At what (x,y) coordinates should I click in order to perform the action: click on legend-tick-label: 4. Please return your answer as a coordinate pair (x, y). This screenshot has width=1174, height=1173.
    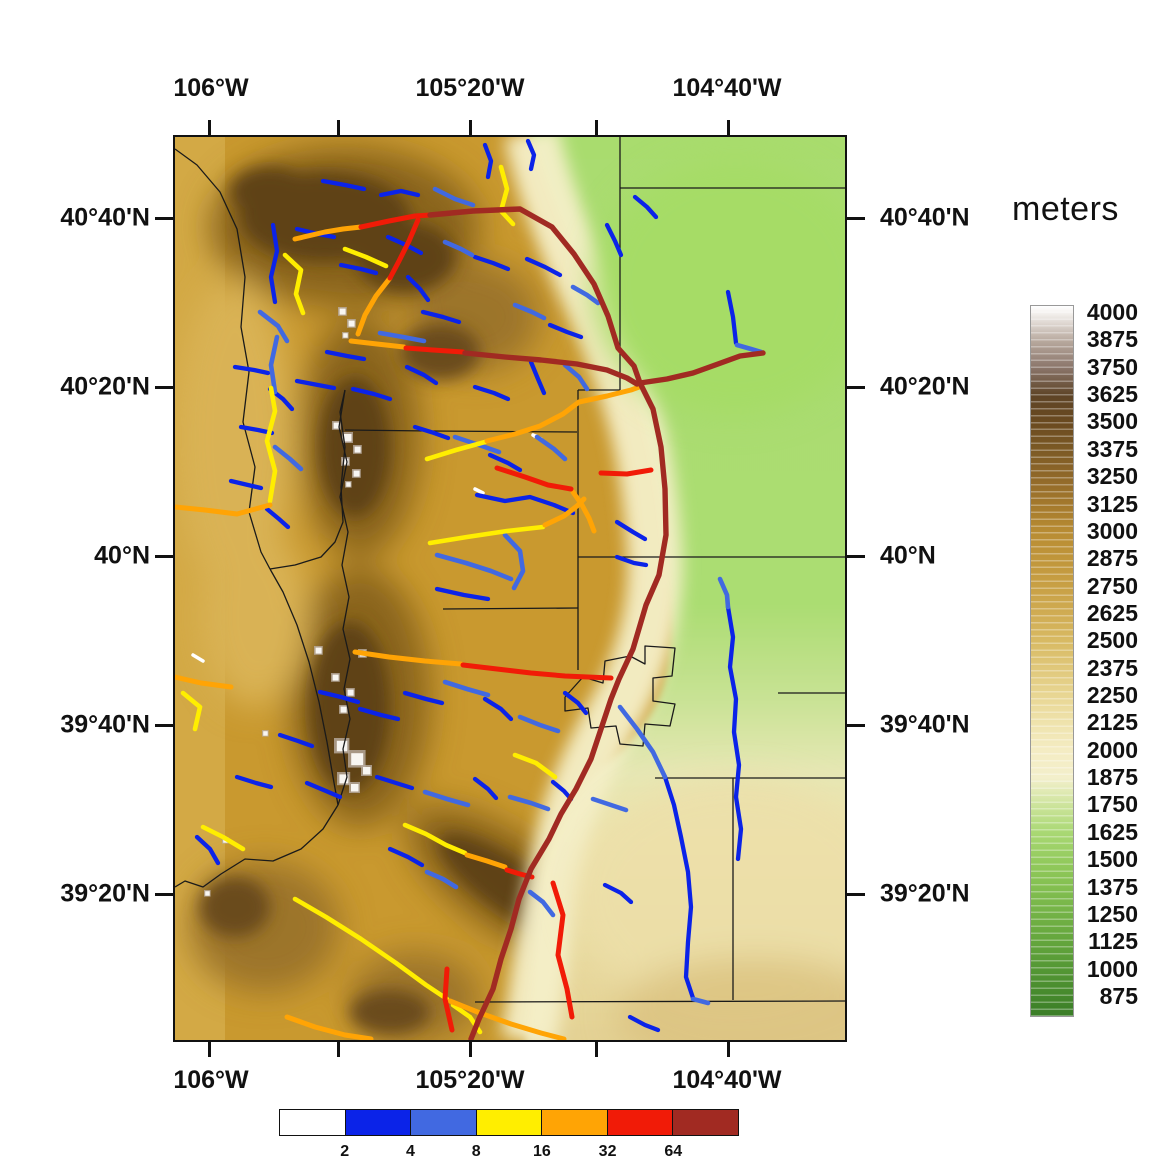
    Looking at the image, I should click on (410, 1151).